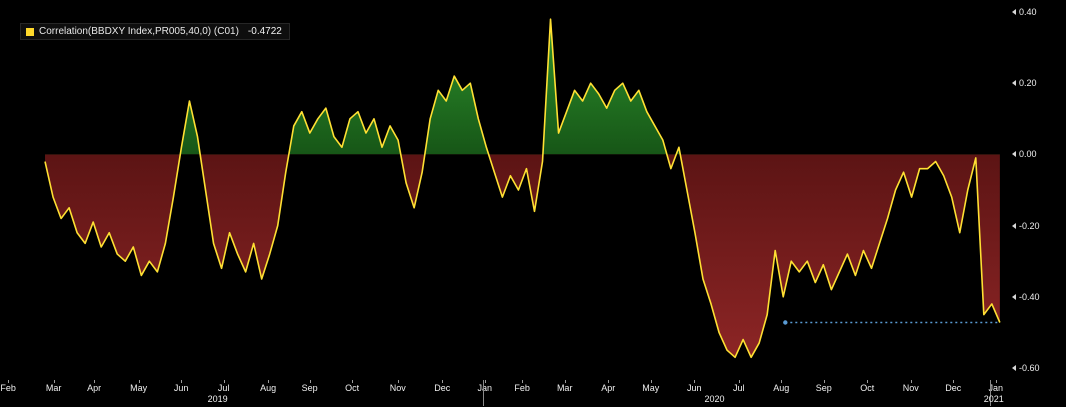 The image size is (1066, 407). What do you see at coordinates (217, 399) in the screenshot?
I see `x-axis-year-label: 2019` at bounding box center [217, 399].